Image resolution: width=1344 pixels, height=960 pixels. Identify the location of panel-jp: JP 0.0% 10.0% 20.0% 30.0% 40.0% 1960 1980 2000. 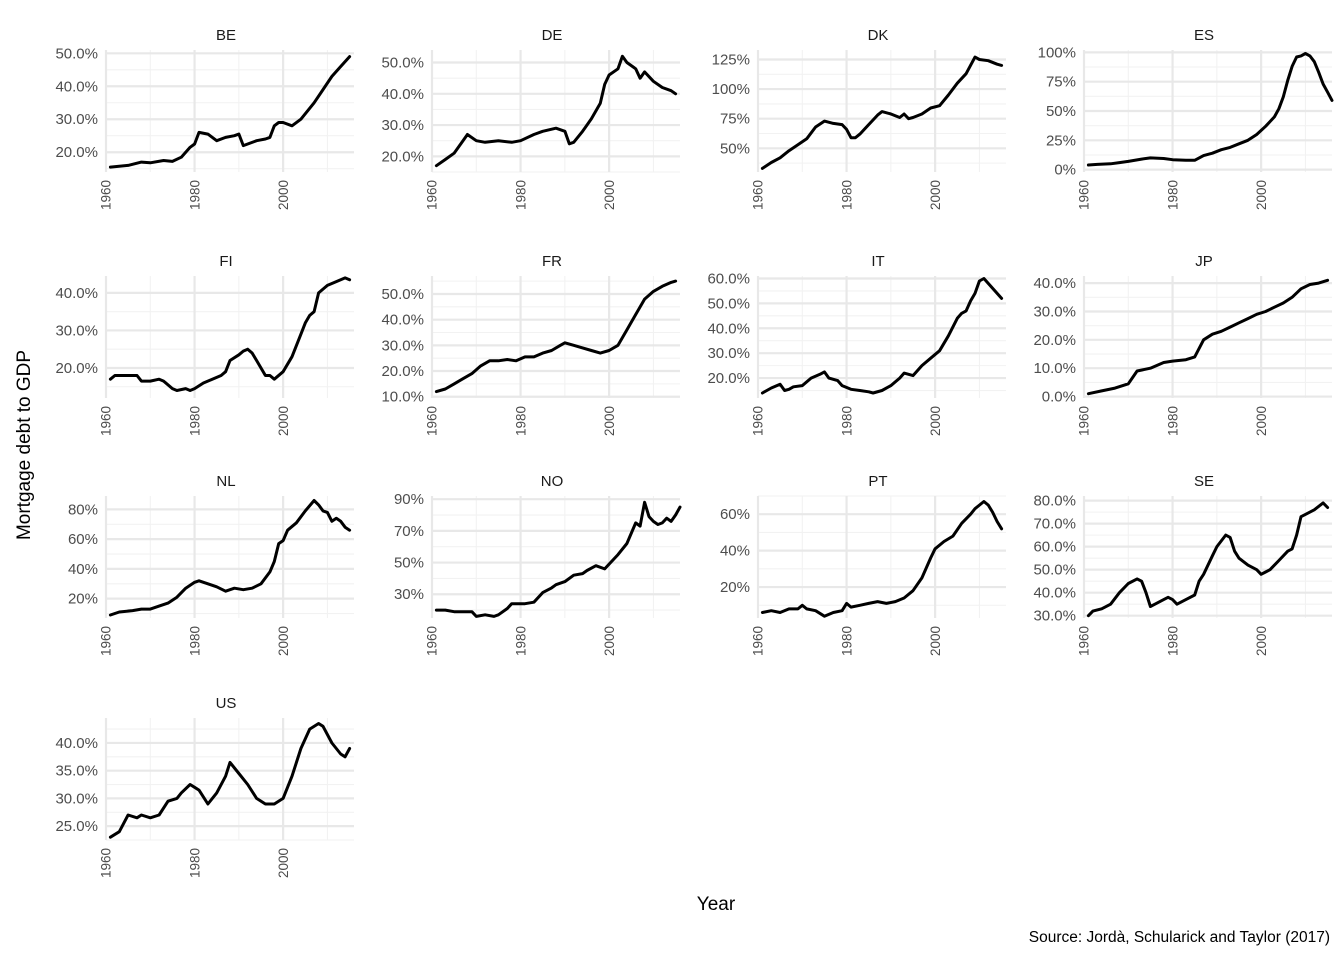
(1182, 344).